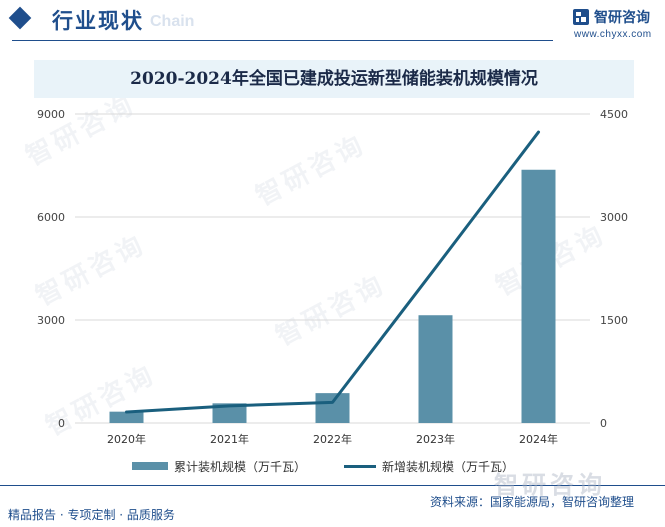 Image resolution: width=665 pixels, height=527 pixels. I want to click on chart-legend: 累计装机规模（万千瓦） 新增装机规模（万千瓦）, so click(332, 467).